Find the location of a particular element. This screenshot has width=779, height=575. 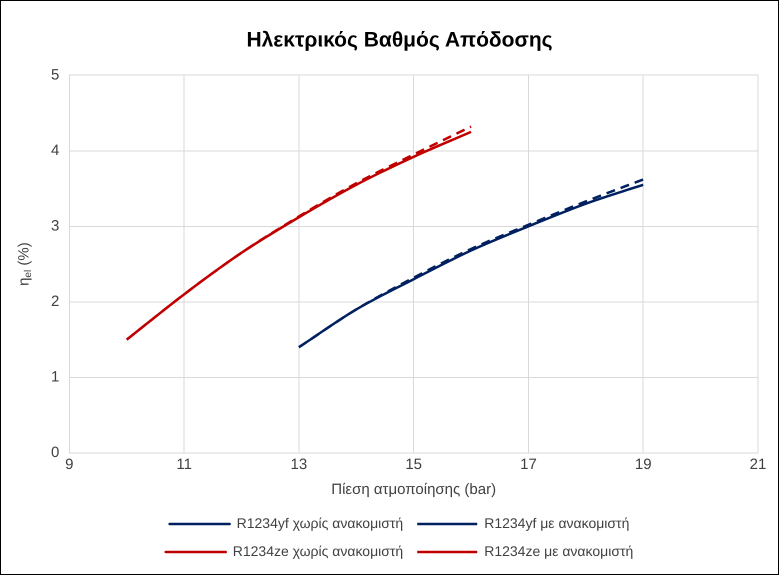

x-tick-label: 9 is located at coordinates (69, 465).